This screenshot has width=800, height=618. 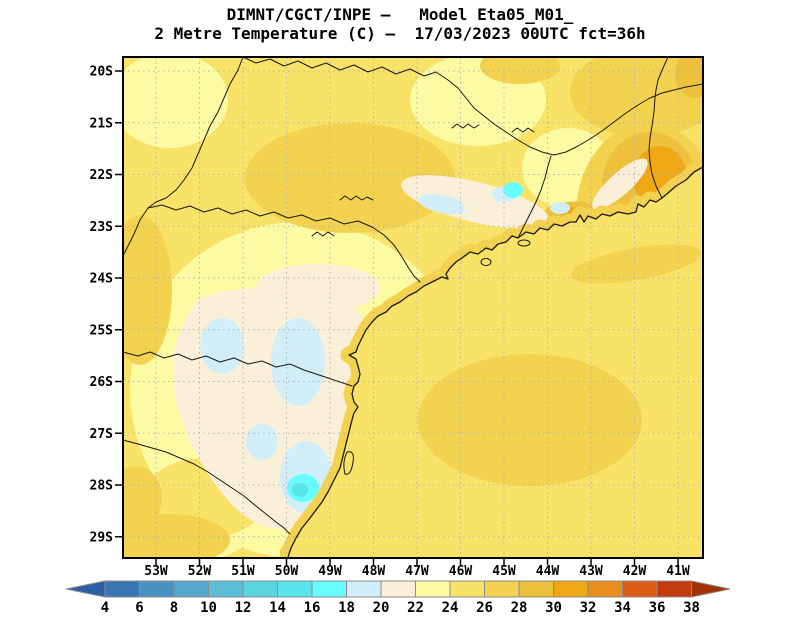 What do you see at coordinates (711, 589) in the screenshot?
I see `colorbar-arrow-right` at bounding box center [711, 589].